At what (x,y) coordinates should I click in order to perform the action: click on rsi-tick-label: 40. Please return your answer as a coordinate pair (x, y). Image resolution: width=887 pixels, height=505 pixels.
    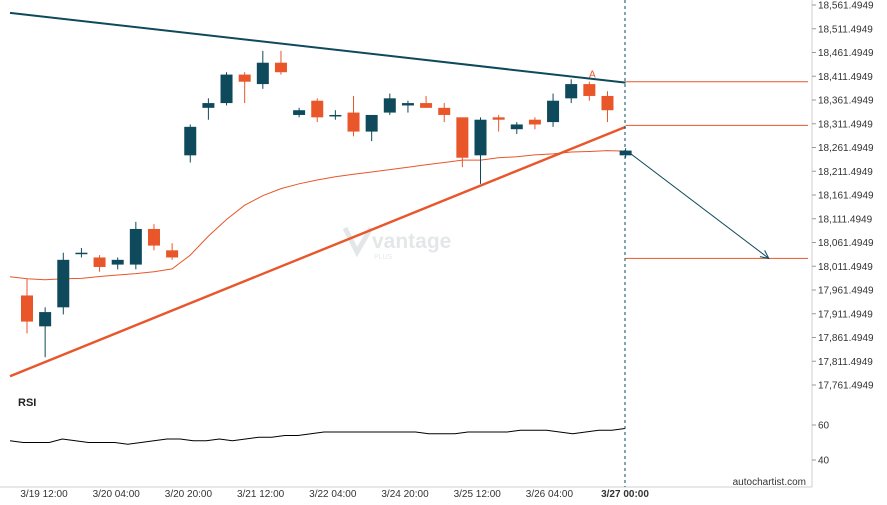
    Looking at the image, I should click on (824, 461).